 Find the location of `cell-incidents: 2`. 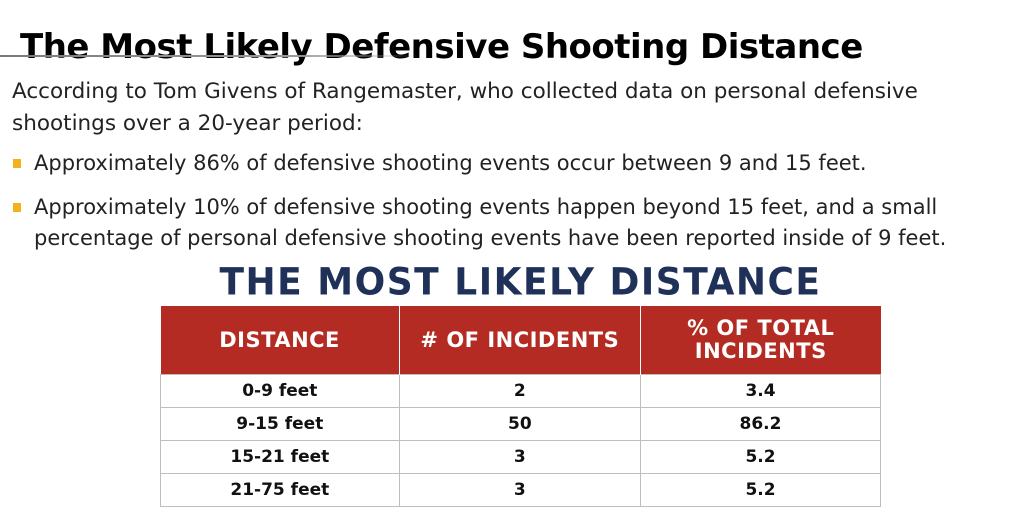

cell-incidents: 2 is located at coordinates (520, 391).